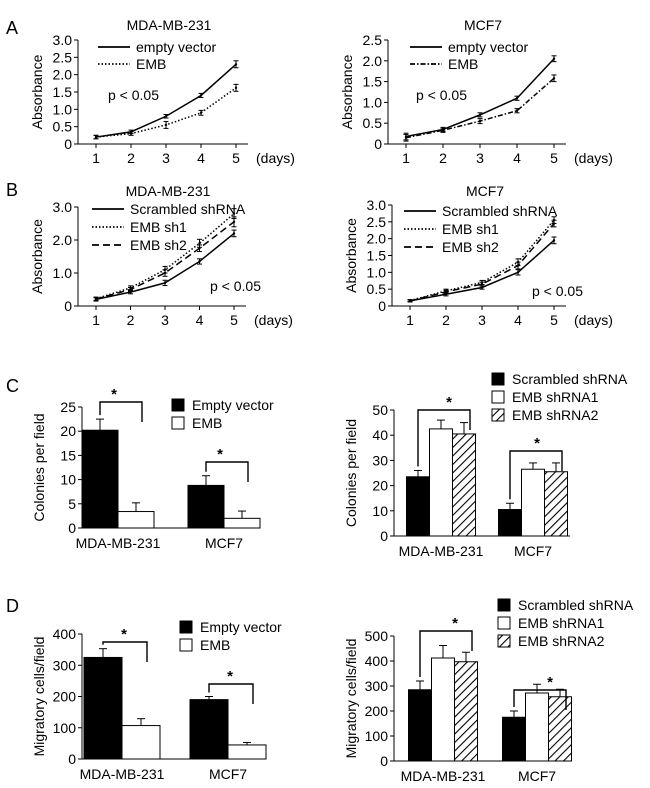  Describe the element at coordinates (199, 243) in the screenshot. I see `data-point-b1-emb-sh1` at that location.